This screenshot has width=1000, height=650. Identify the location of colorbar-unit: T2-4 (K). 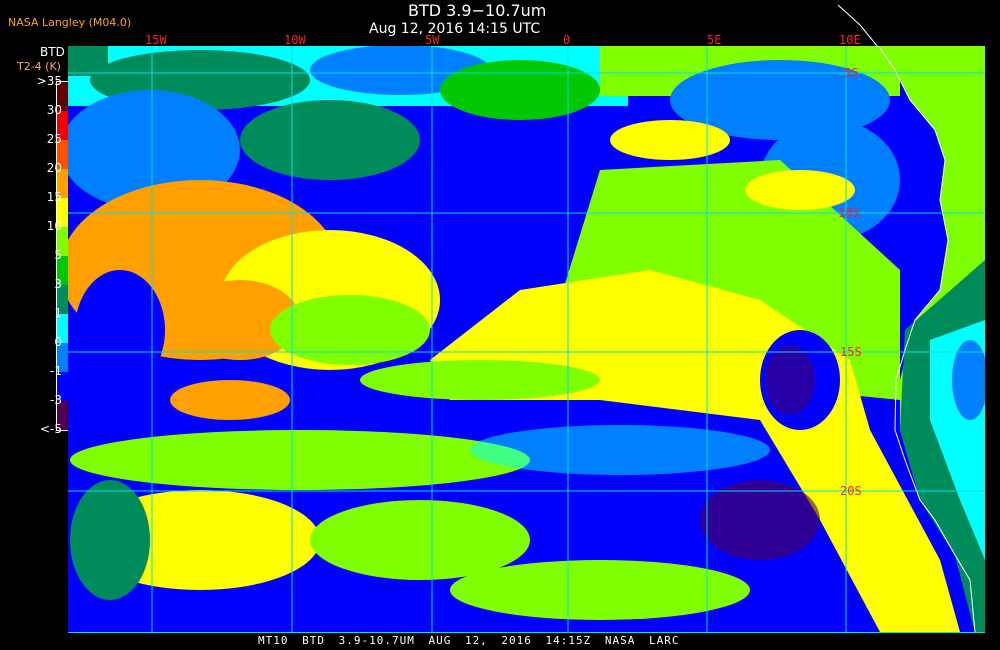
(39, 66).